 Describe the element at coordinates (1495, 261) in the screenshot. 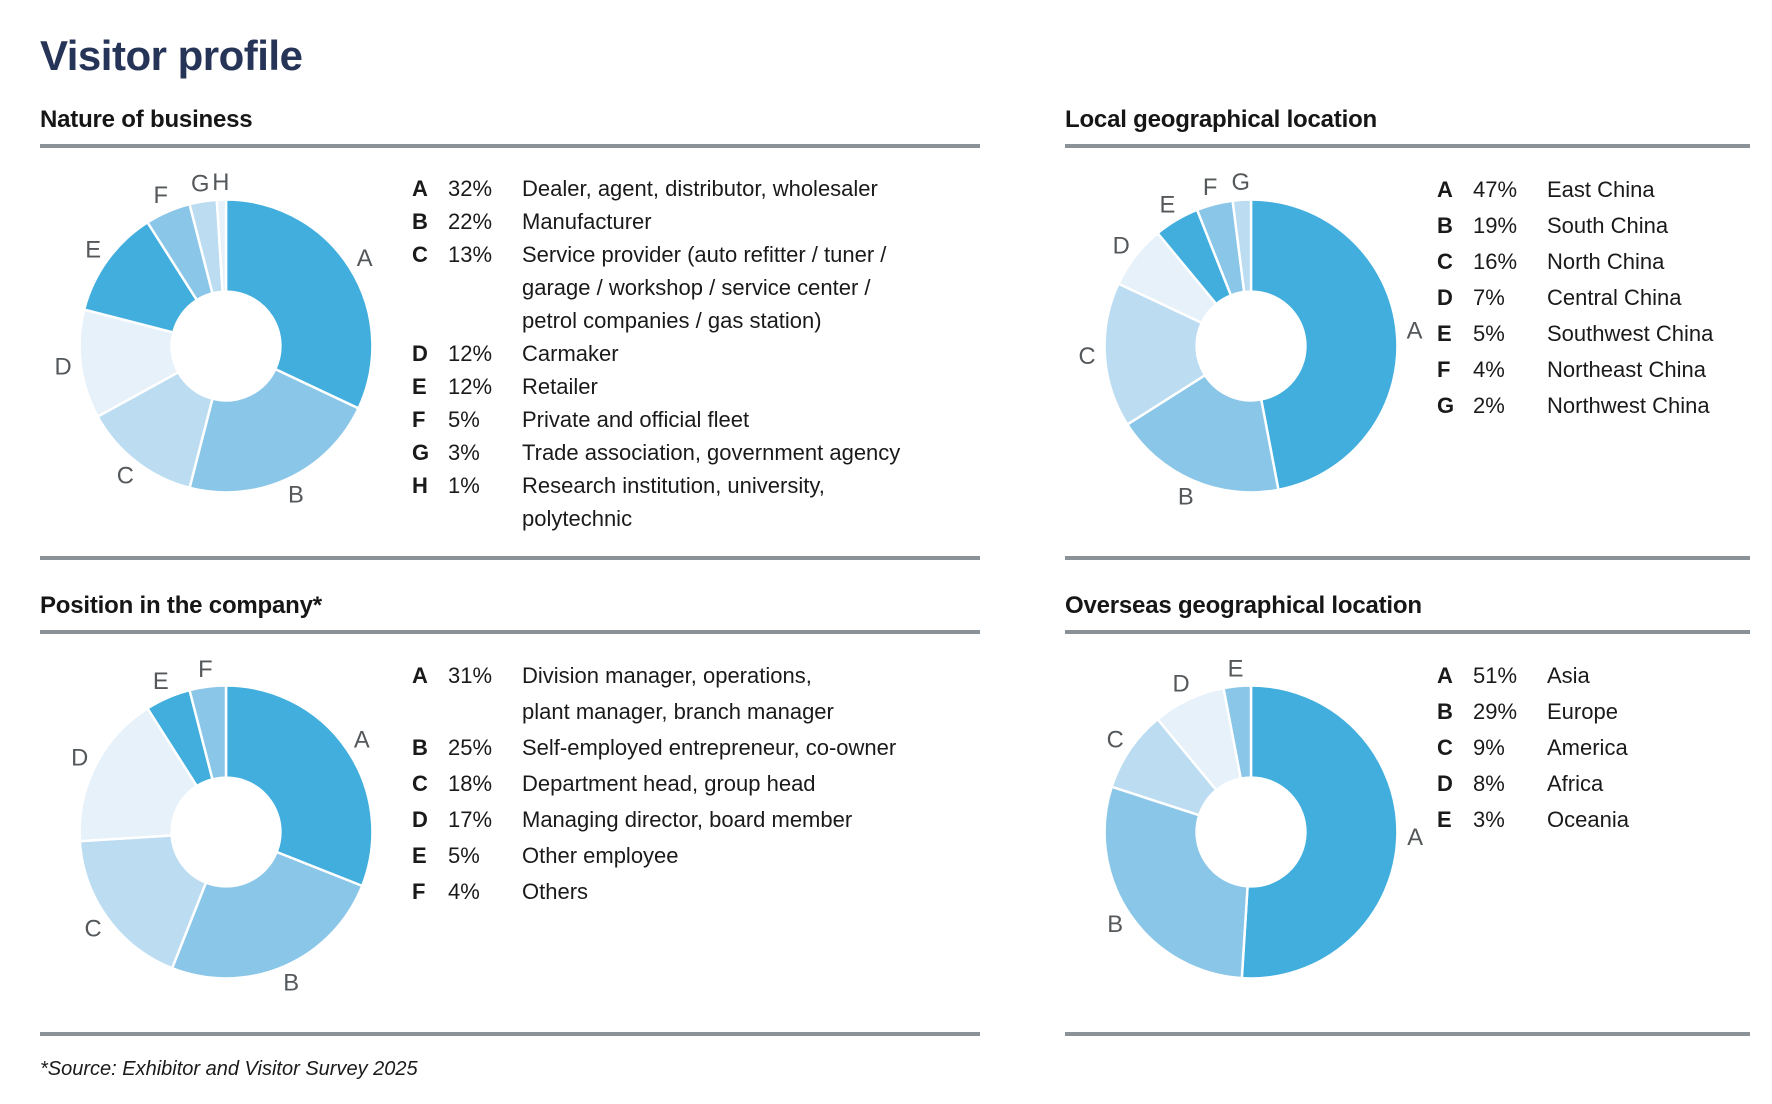

I see `legend-percent: 16%` at that location.